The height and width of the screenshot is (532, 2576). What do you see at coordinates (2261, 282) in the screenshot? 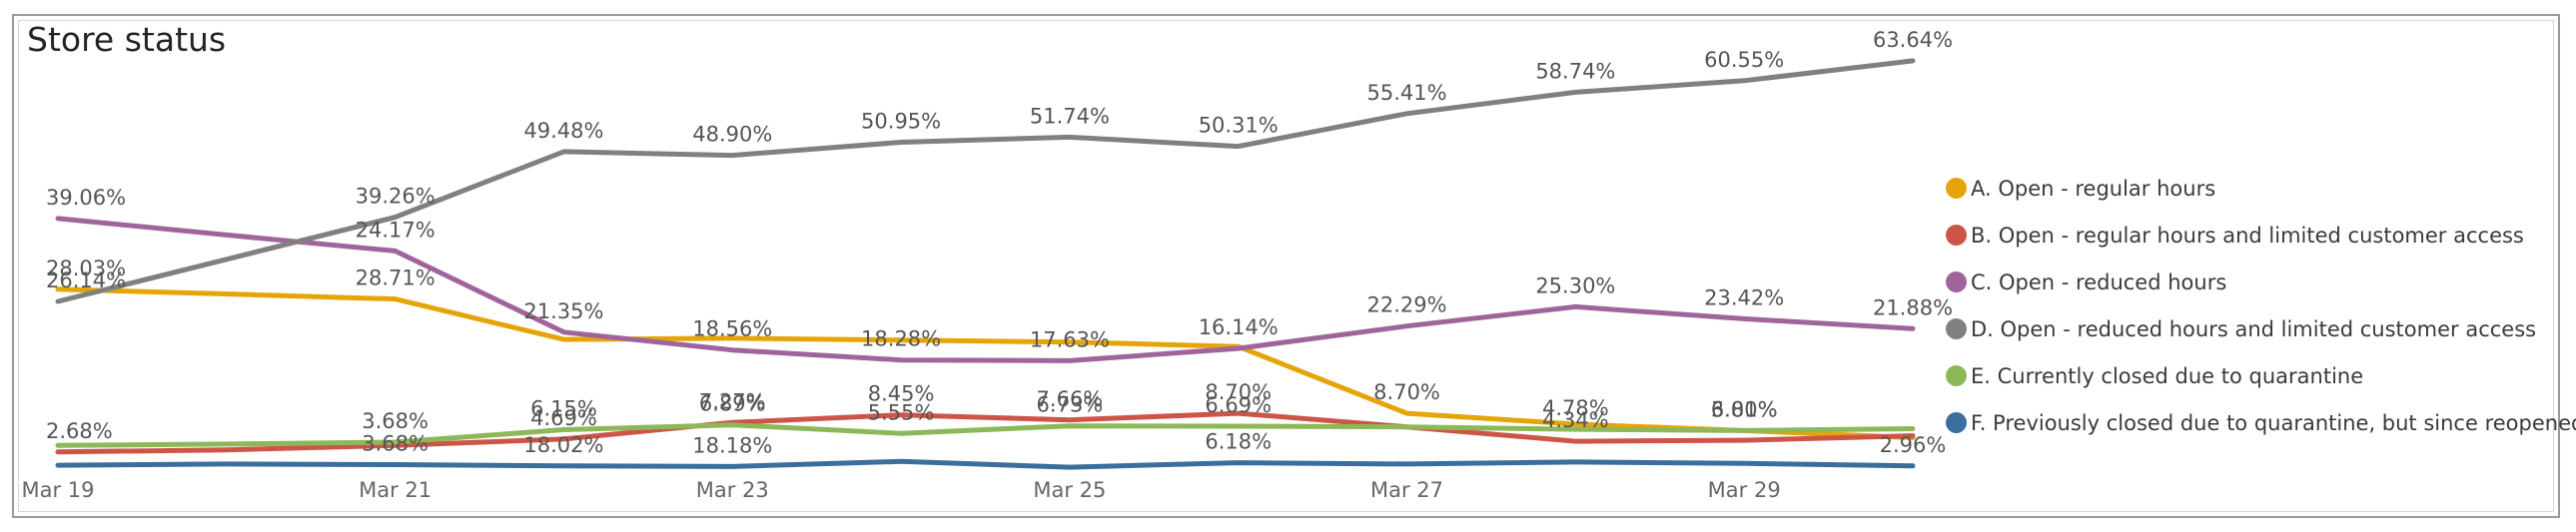
I see `legend-item: C. Open - reduced hours` at bounding box center [2261, 282].